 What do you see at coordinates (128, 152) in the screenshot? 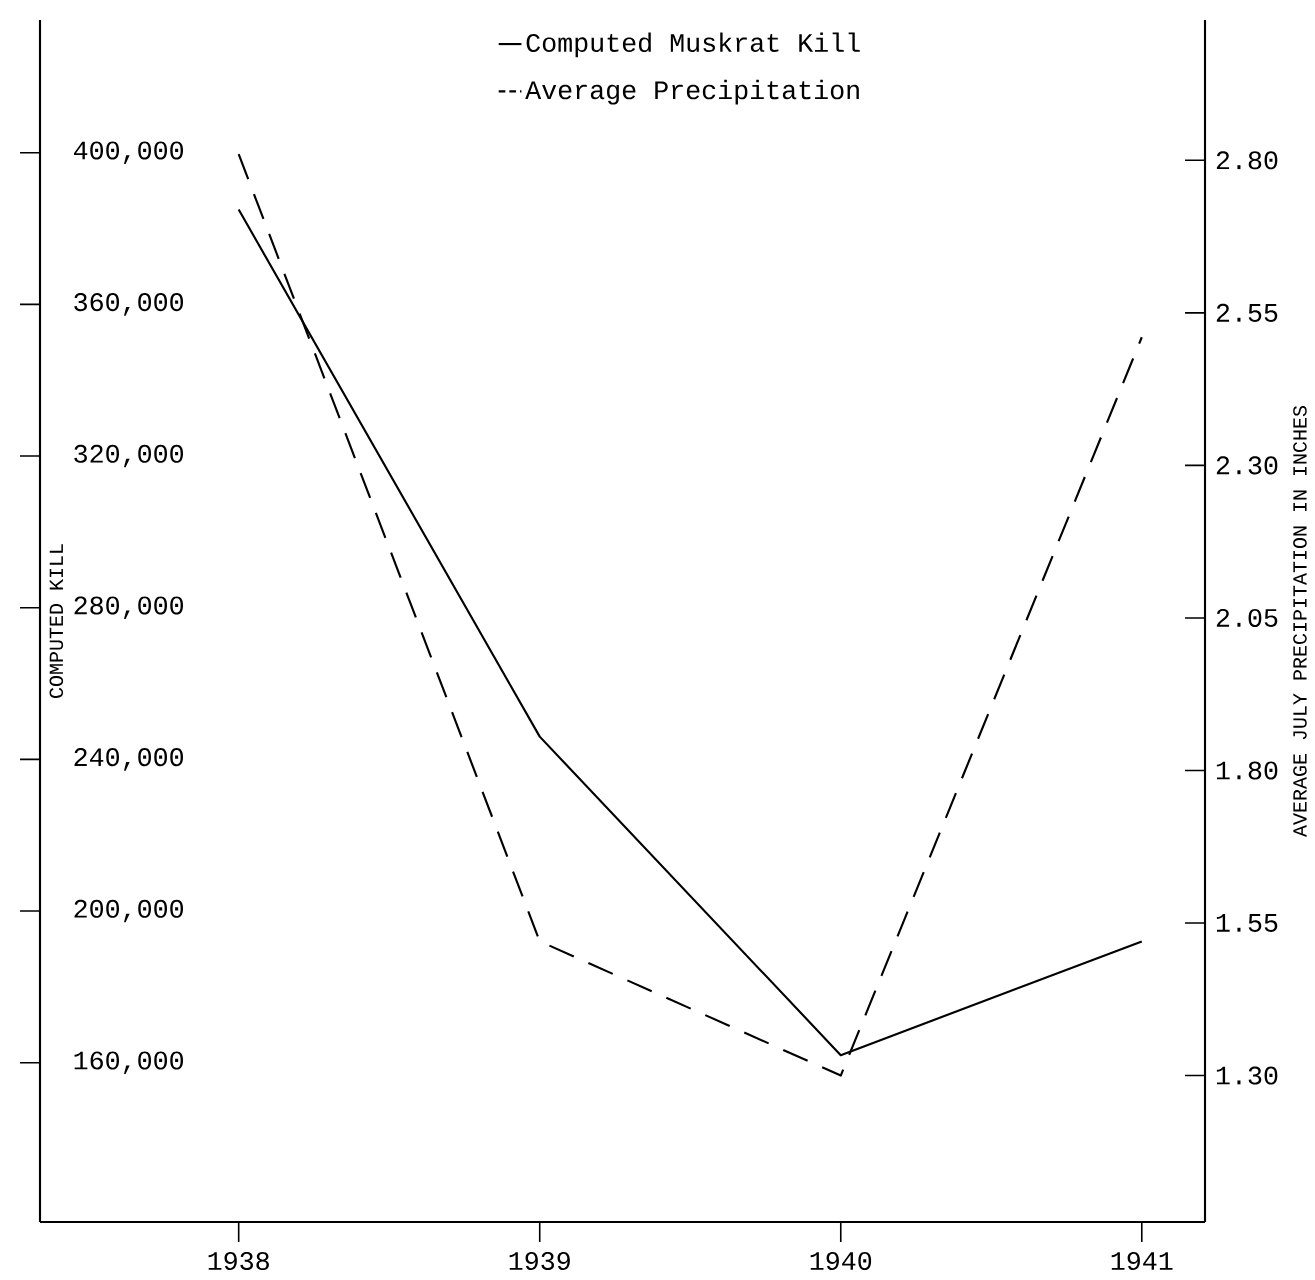
I see `y-tick-label: 400,000` at bounding box center [128, 152].